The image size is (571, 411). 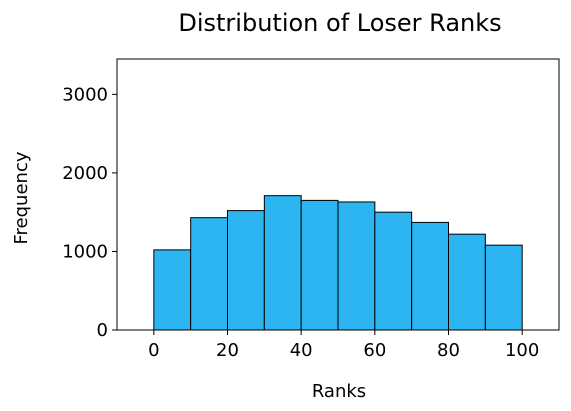 I want to click on x-tick-label-5: 100, so click(x=522, y=350).